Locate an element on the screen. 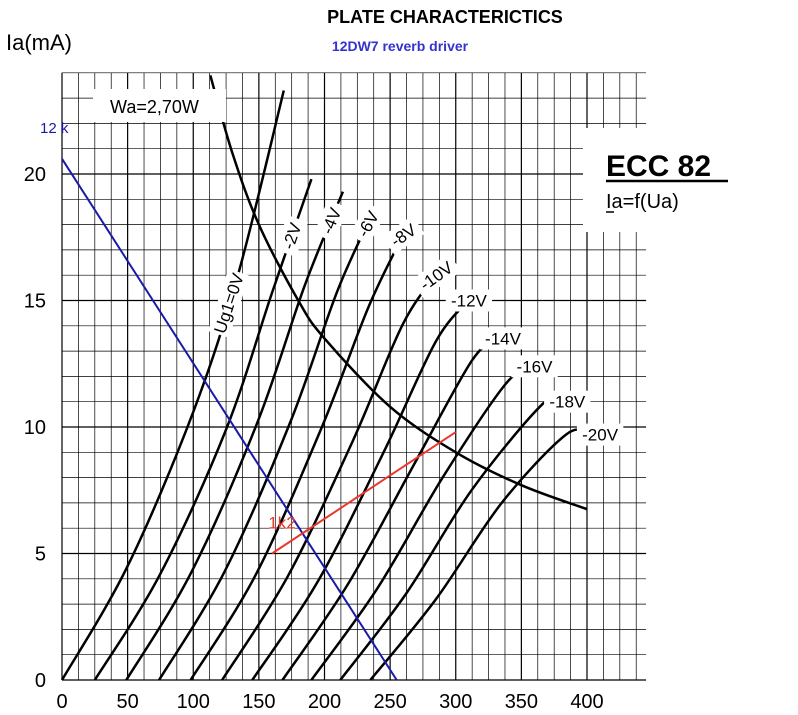 This screenshot has width=798, height=715. curve-label: -8V is located at coordinates (403, 235).